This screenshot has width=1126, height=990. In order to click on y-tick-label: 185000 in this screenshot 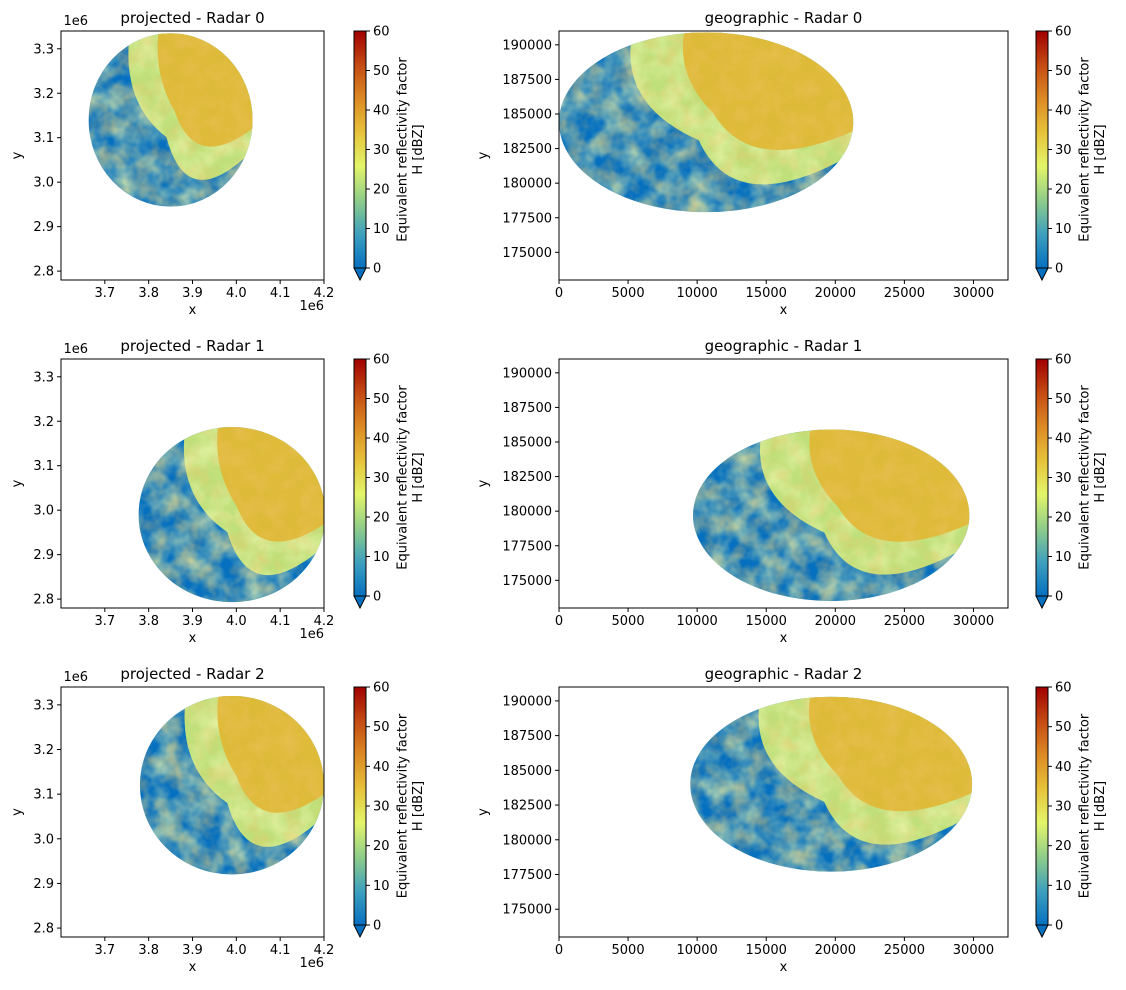, I will do `click(527, 443)`.